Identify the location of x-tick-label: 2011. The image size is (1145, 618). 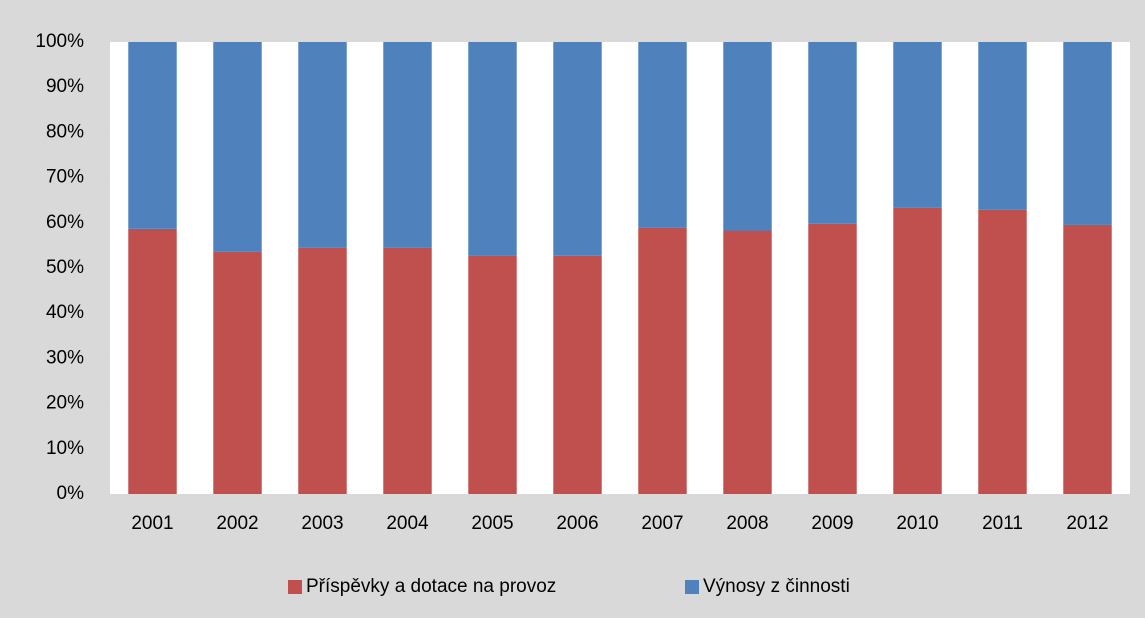
(1002, 523).